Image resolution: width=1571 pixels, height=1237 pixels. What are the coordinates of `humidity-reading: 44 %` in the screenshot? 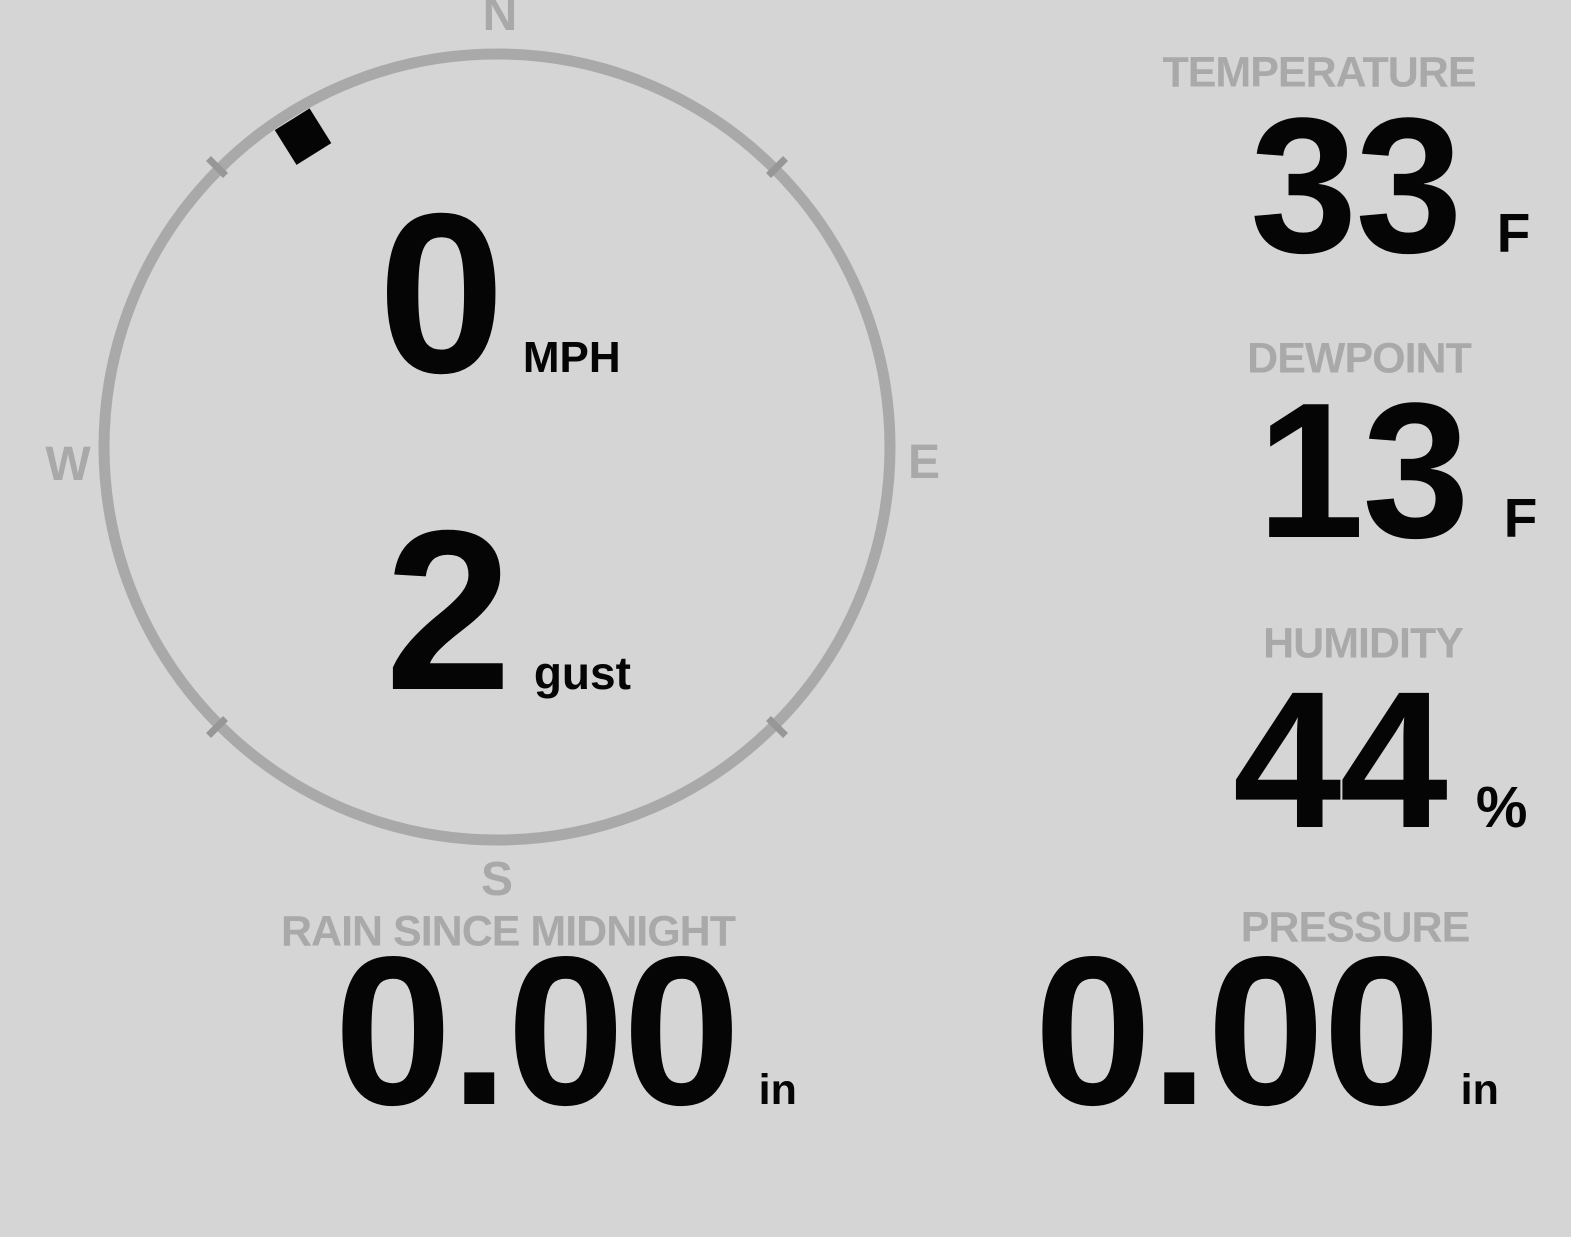 It's located at (1380, 760).